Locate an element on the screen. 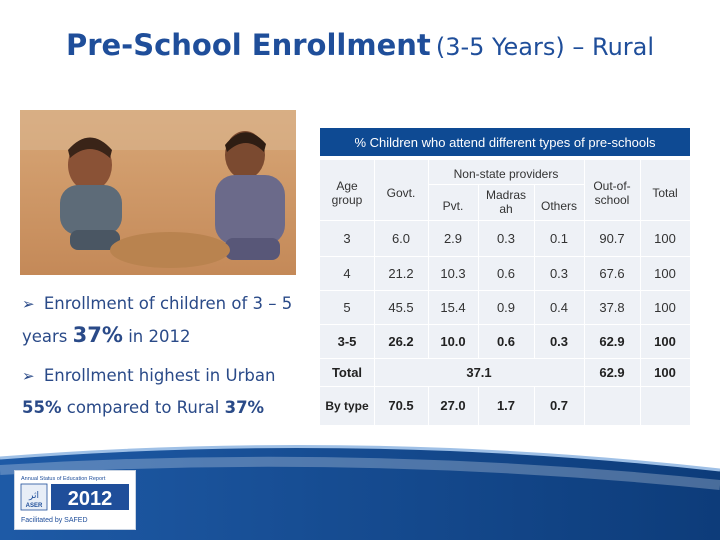  cell-total-label: Total is located at coordinates (347, 372).